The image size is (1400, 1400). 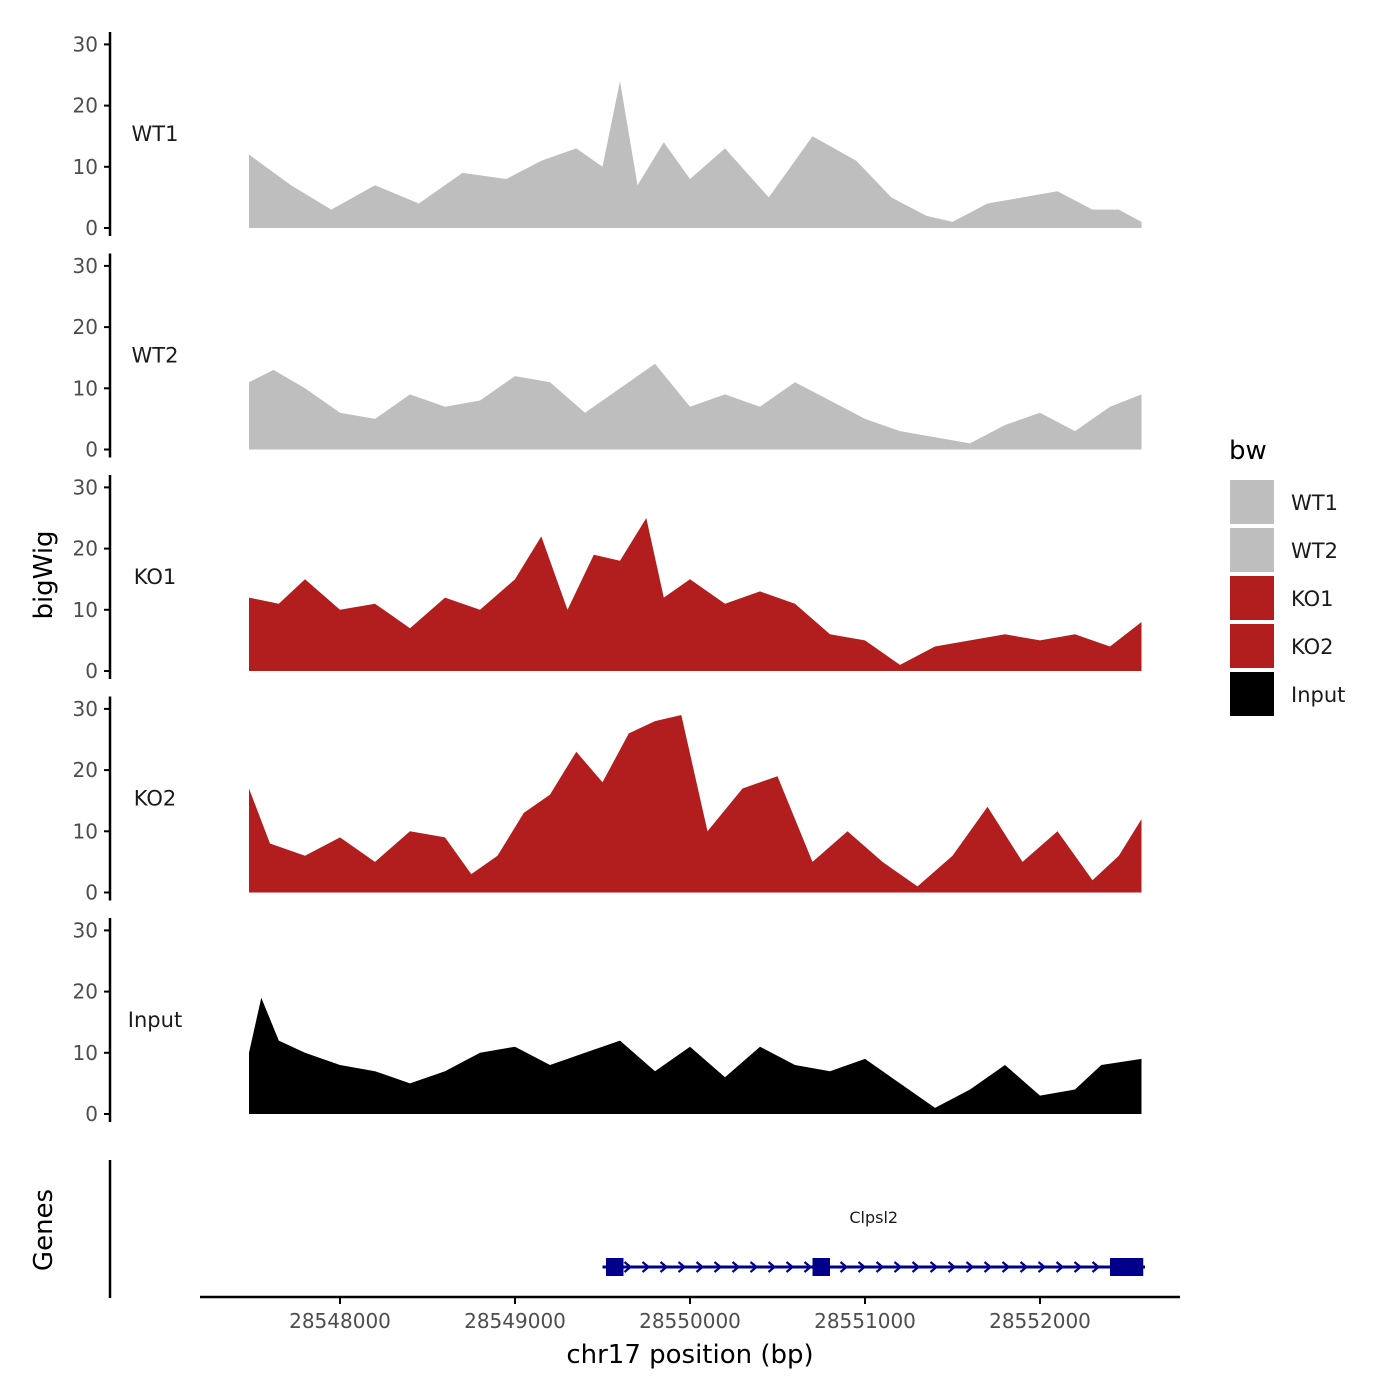 I want to click on track-wt1: 0 10 20 30 WT1, so click(x=607, y=136).